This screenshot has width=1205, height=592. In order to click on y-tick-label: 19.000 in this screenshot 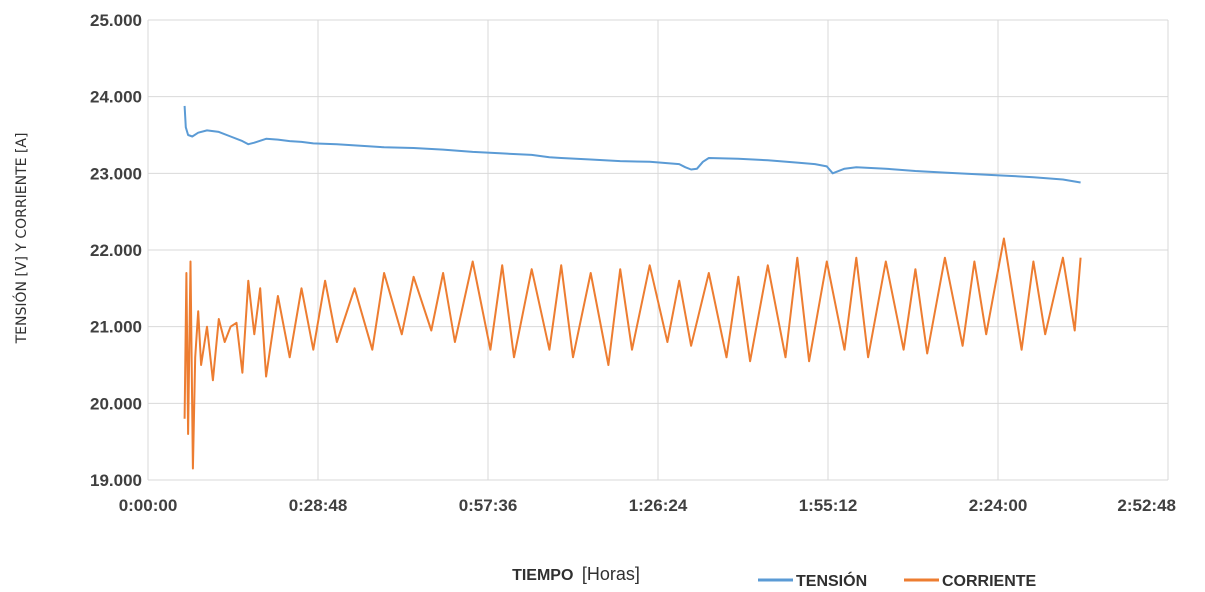, I will do `click(116, 480)`.